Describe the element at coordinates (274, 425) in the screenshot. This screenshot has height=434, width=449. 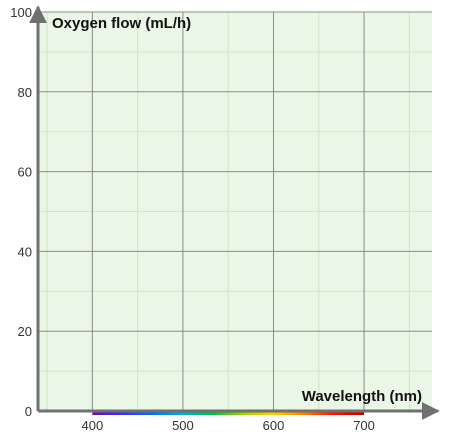
I see `x-tick-label: 600` at that location.